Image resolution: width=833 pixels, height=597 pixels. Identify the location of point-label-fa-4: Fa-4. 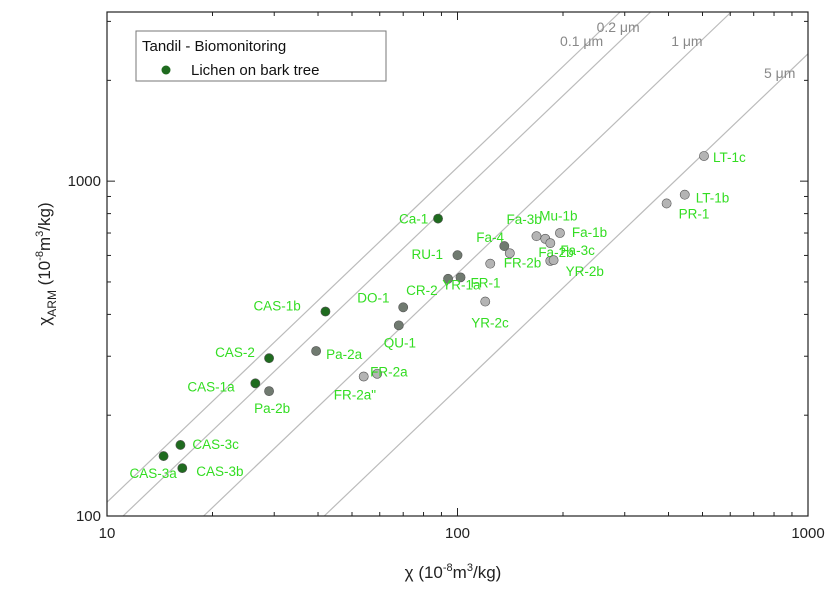
(490, 237).